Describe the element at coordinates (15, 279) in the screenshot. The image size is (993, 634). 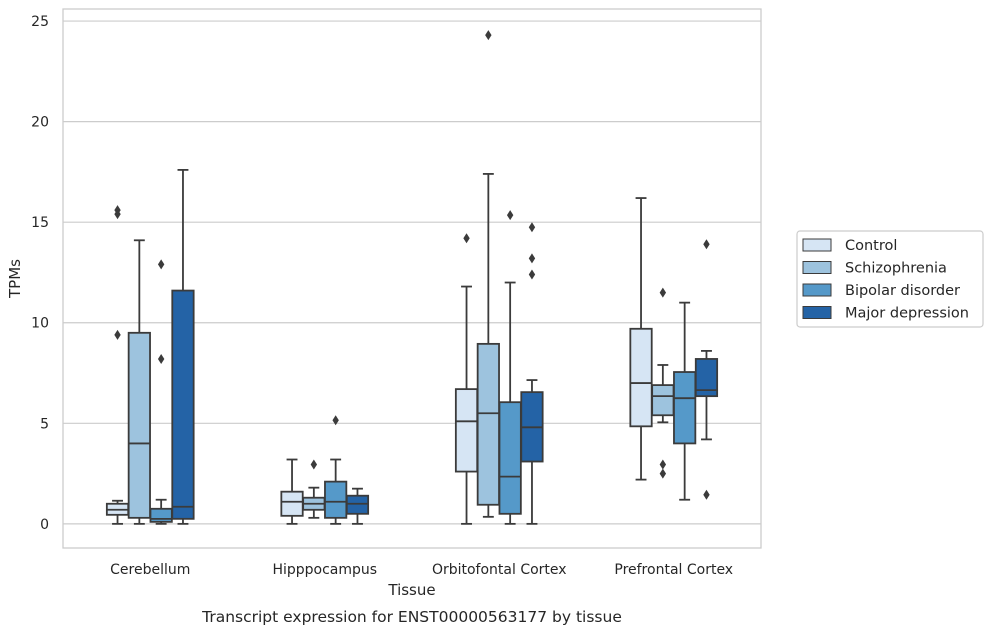
I see `y-axis-label: TPMs` at that location.